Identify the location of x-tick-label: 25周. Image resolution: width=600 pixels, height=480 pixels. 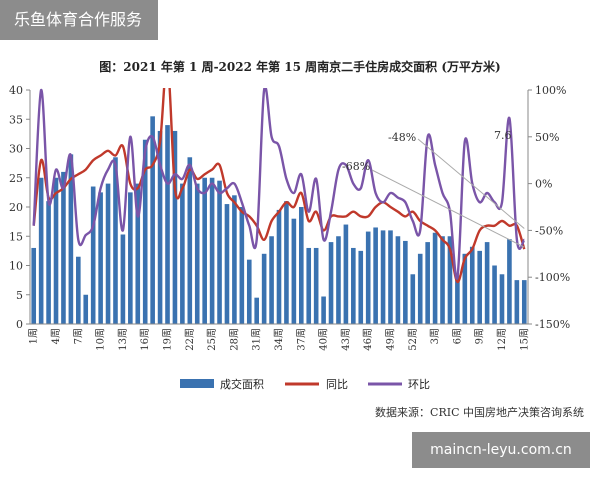
(212, 339).